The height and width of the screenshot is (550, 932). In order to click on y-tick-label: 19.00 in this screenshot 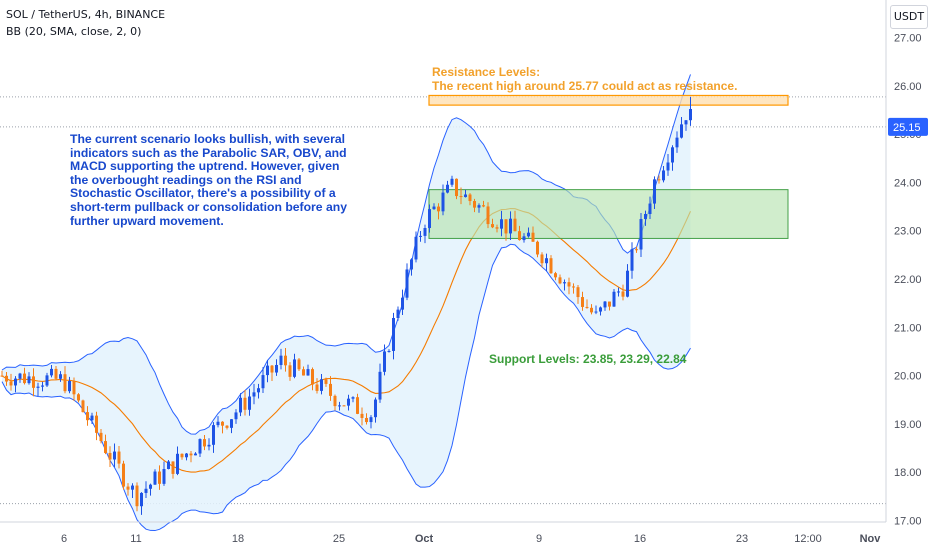, I will do `click(908, 425)`.